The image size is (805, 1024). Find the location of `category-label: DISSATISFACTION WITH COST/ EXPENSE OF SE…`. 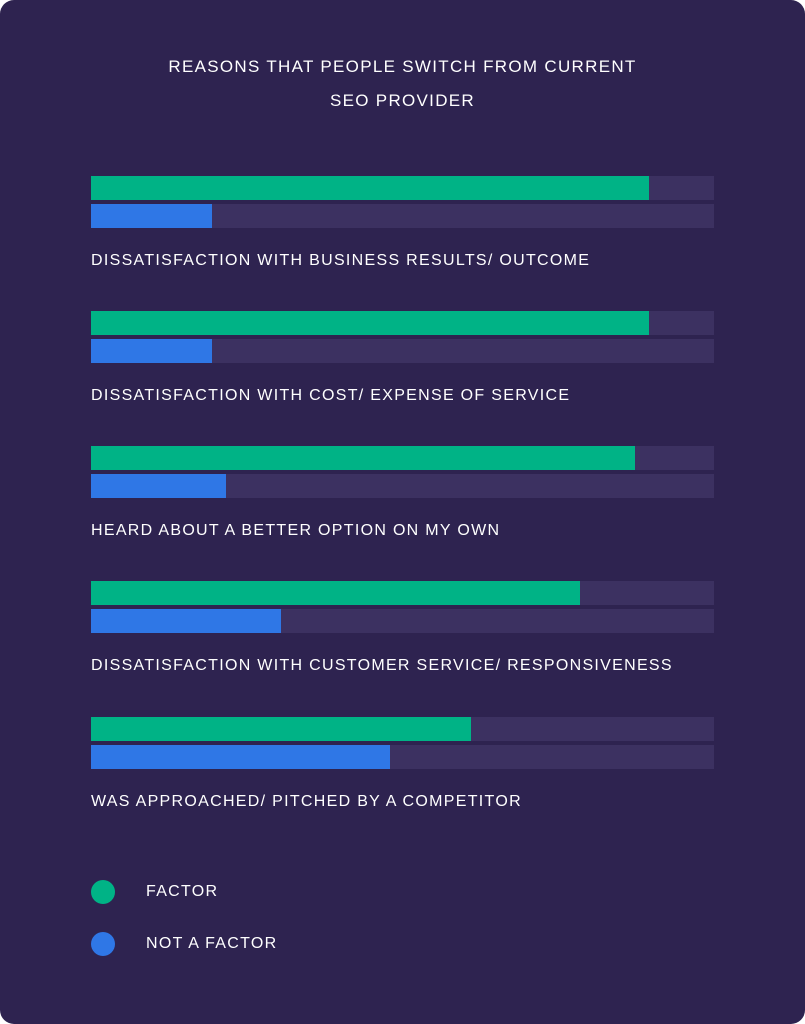

category-label: DISSATISFACTION WITH COST/ EXPENSE OF SE… is located at coordinates (331, 395).